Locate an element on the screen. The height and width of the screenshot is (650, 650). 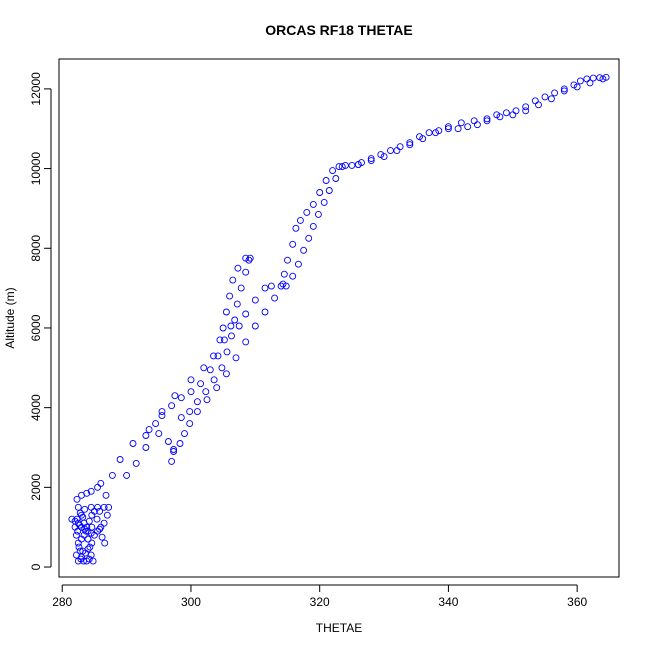
x-tick-label: 320 is located at coordinates (320, 602).